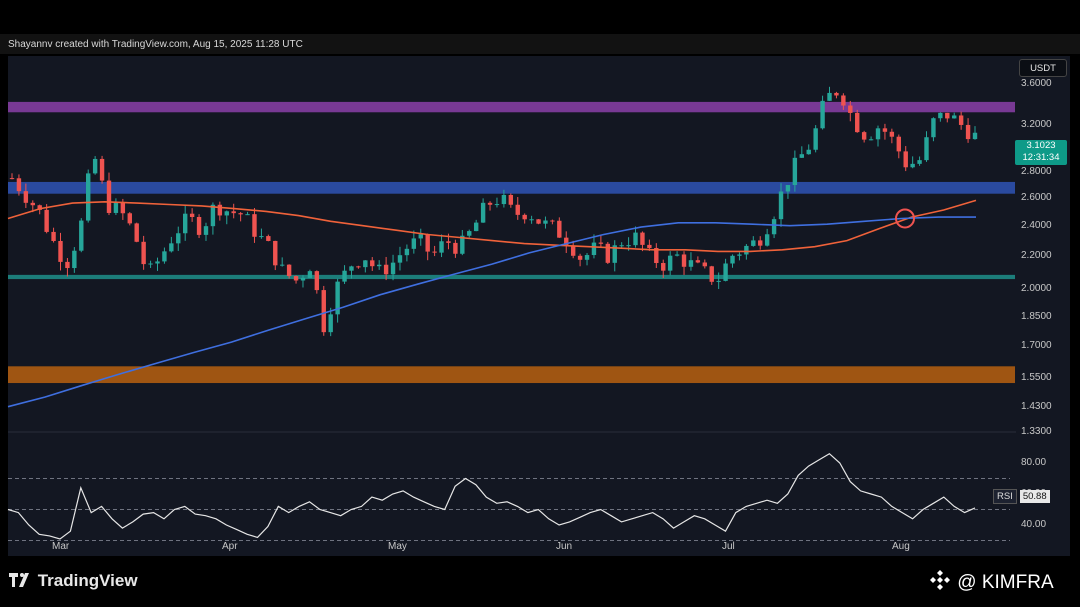 The image size is (1080, 607). What do you see at coordinates (1036, 346) in the screenshot?
I see `price-tick-label: 1.7000` at bounding box center [1036, 346].